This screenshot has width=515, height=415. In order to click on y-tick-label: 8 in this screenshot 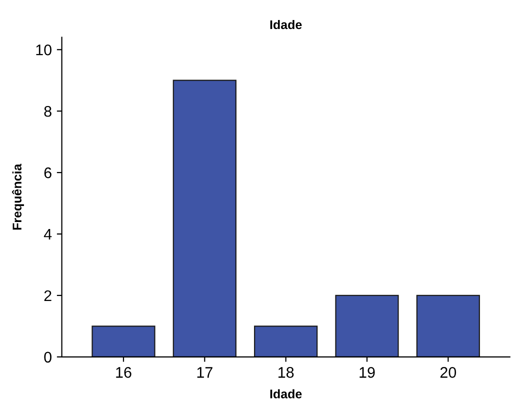, I will do `click(48, 111)`.